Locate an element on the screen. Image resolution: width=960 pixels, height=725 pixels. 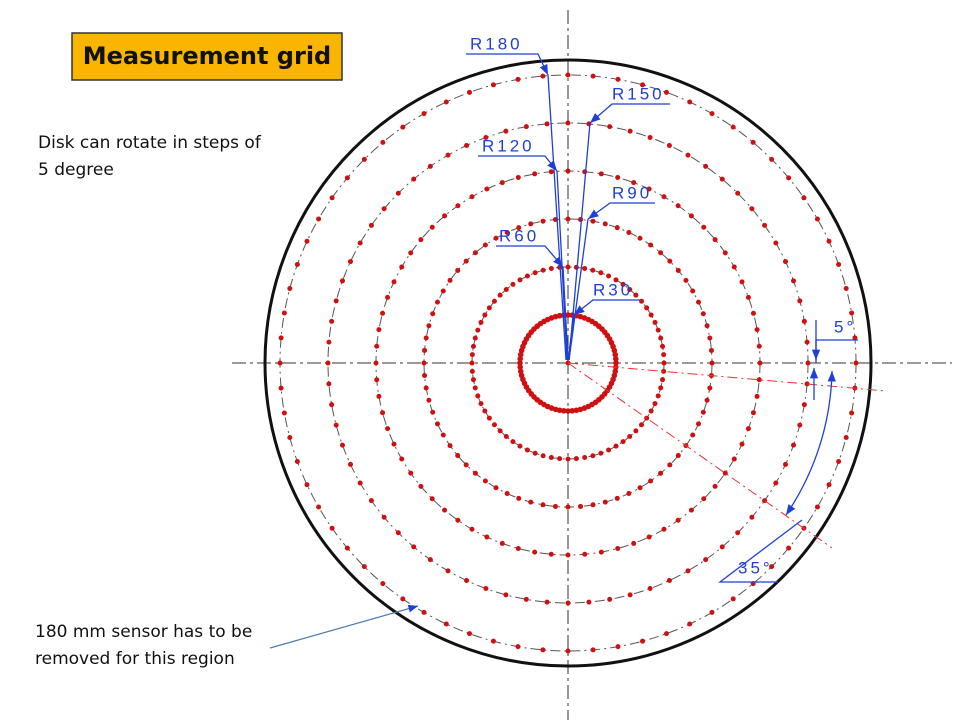
radius-label: R150 is located at coordinates (638, 93).